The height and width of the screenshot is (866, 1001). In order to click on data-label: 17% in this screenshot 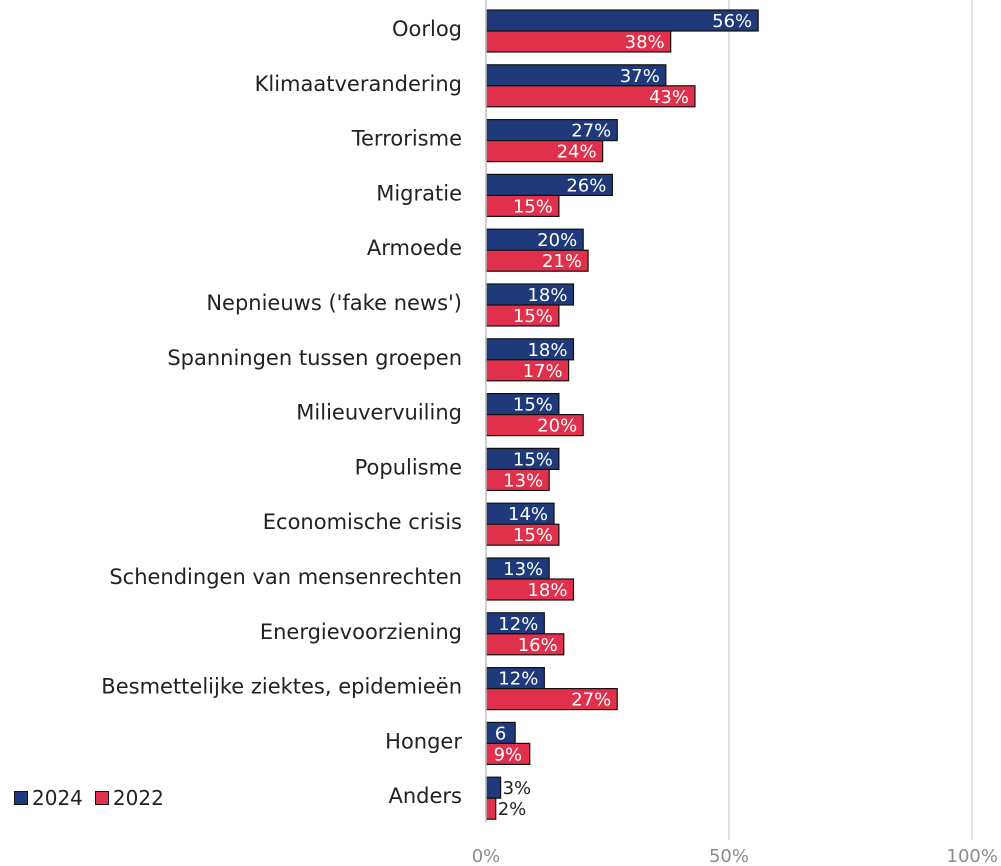, I will do `click(543, 371)`.